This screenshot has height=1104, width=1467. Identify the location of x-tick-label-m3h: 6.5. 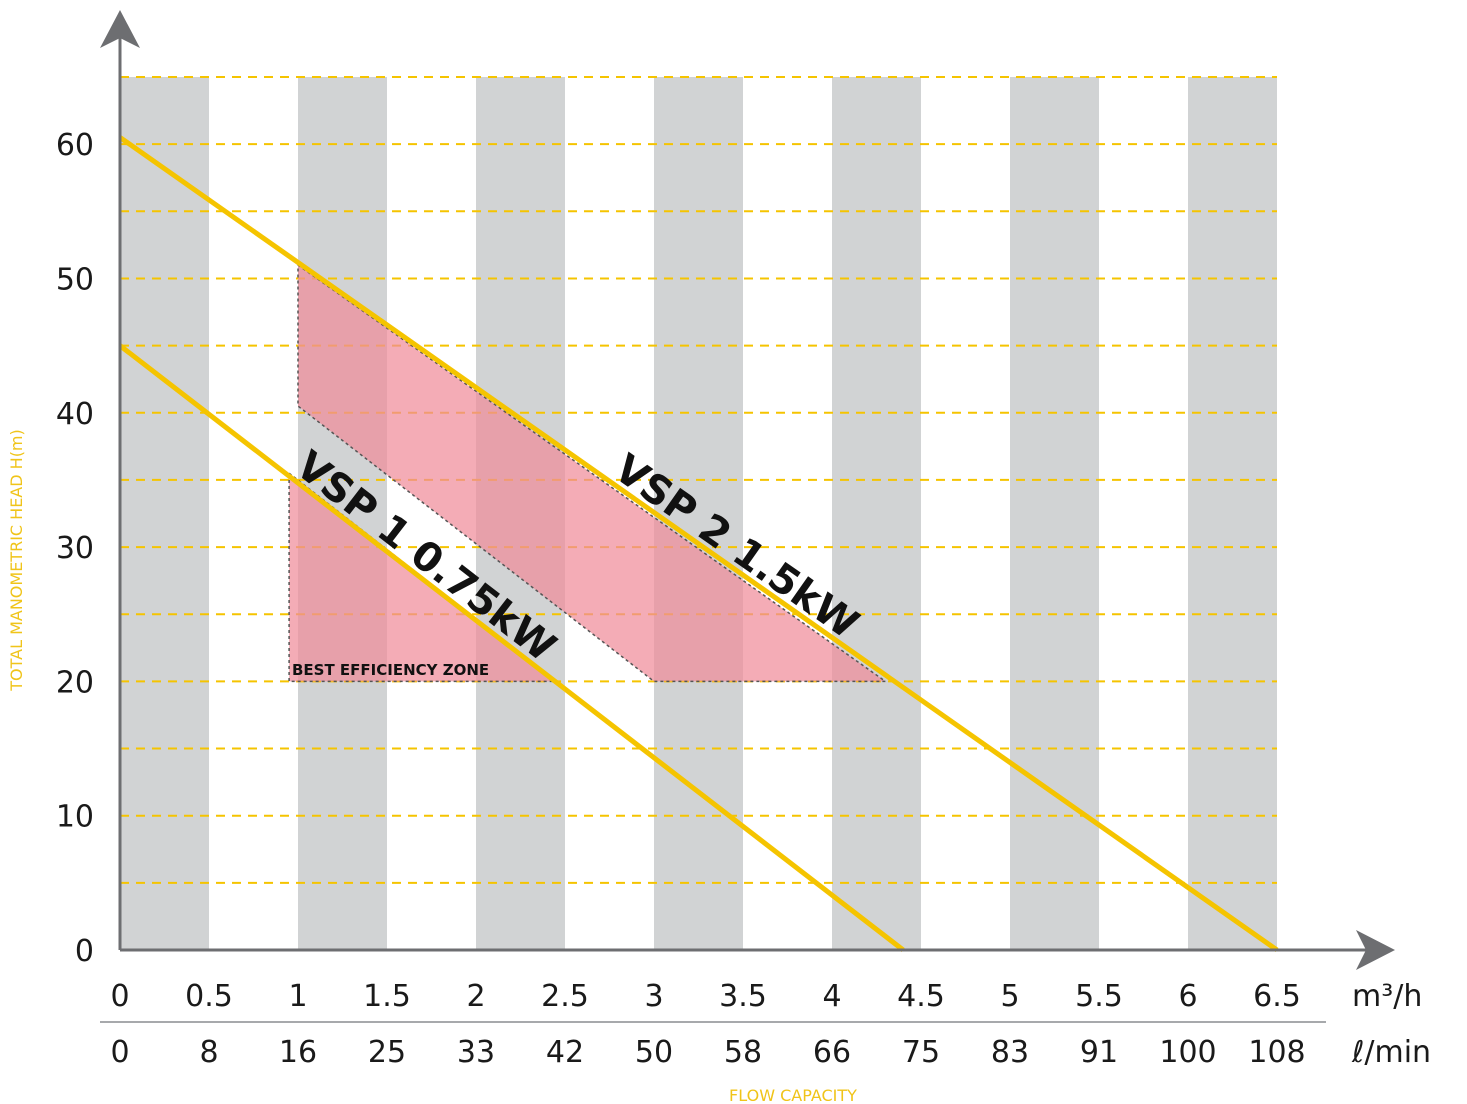
(1277, 996).